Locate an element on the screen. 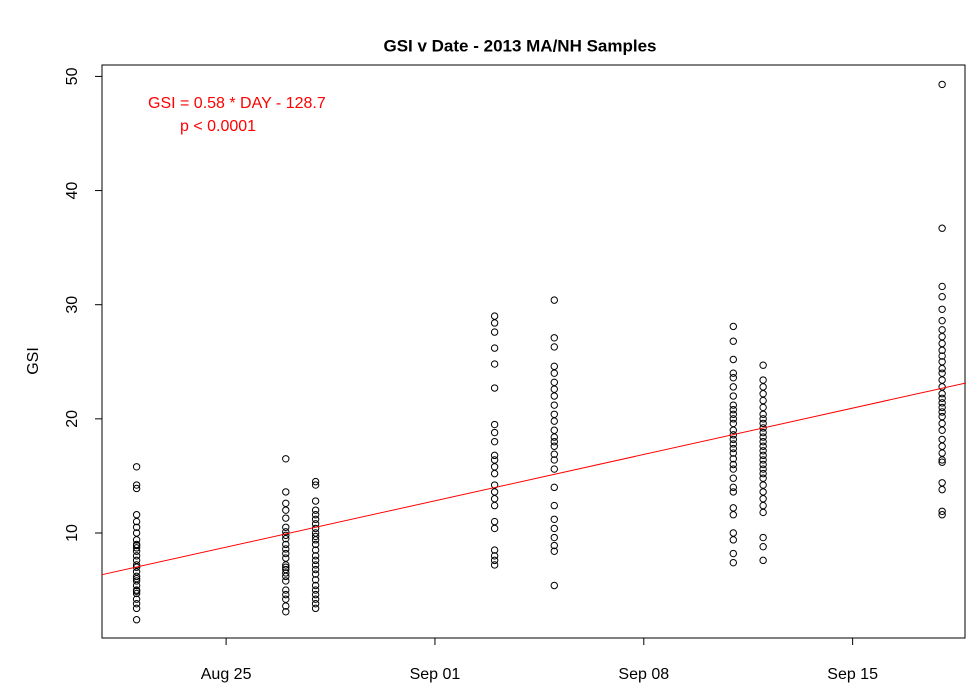 The image size is (966, 692). x-tick-label: Sep 15 is located at coordinates (852, 674).